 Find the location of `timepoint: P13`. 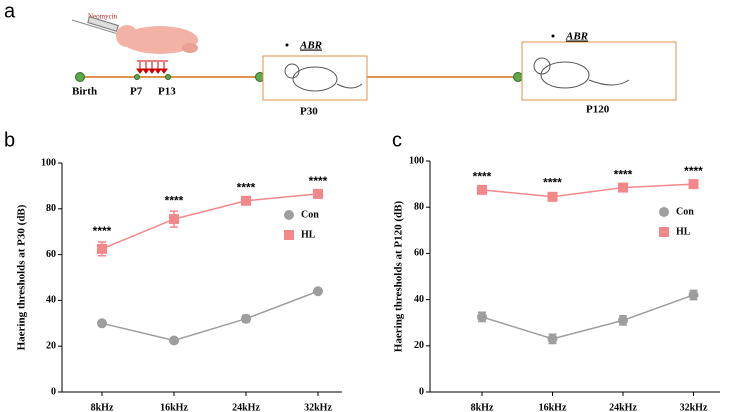

timepoint: P13 is located at coordinates (167, 92).